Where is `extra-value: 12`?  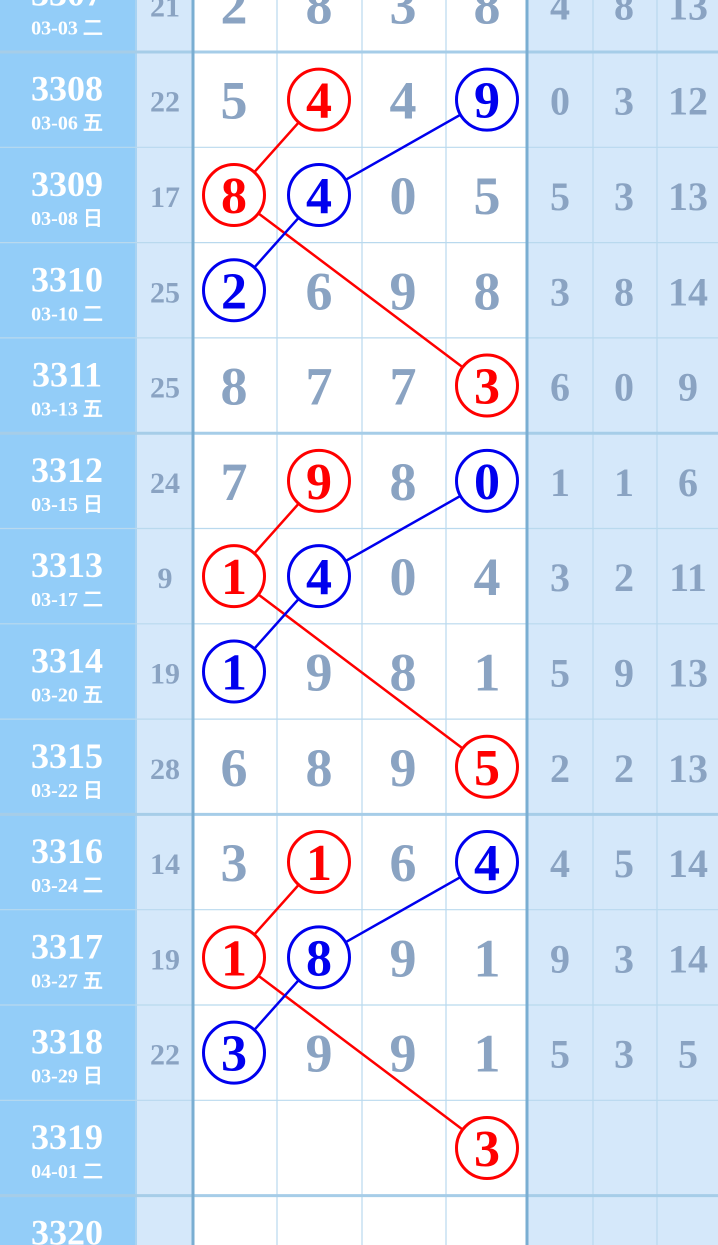 extra-value: 12 is located at coordinates (688, 101).